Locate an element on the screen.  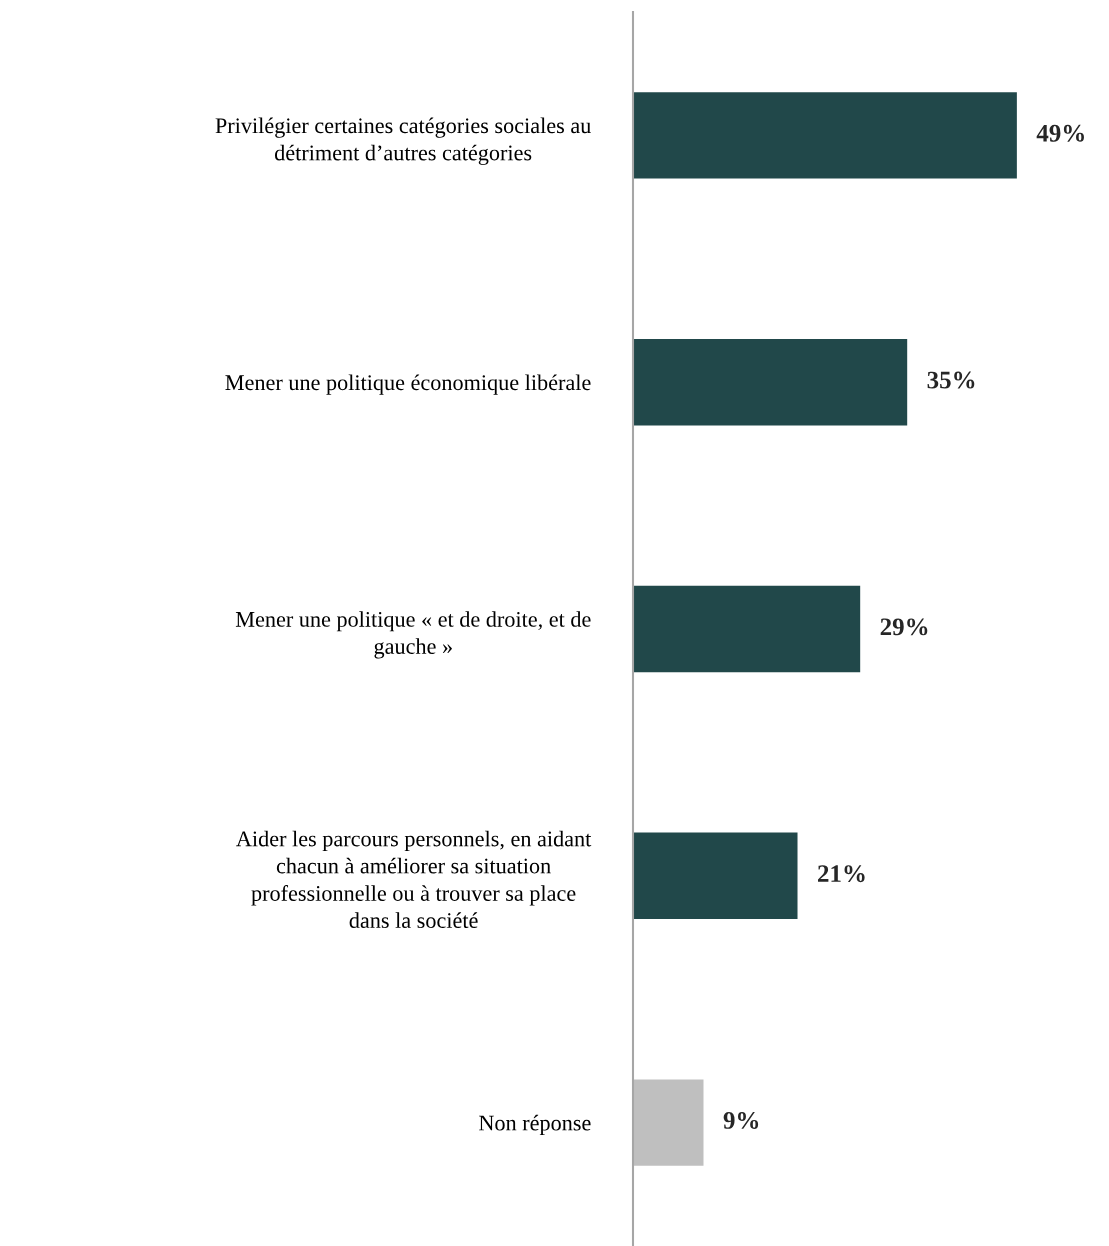
y-tick-label: Non réponse is located at coordinates (535, 1125).